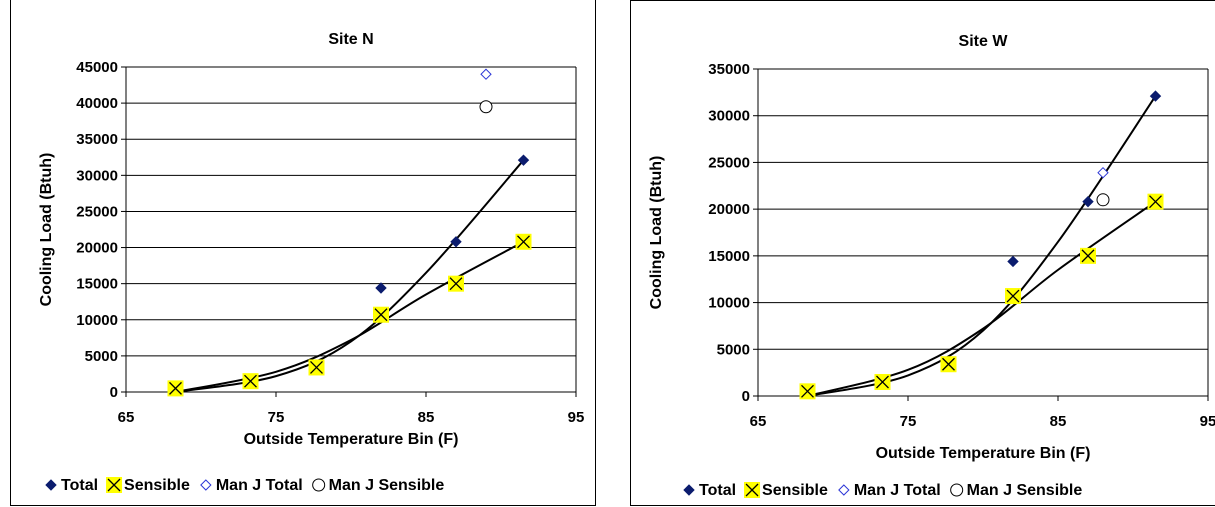 The height and width of the screenshot is (507, 1215). What do you see at coordinates (351, 439) in the screenshot?
I see `chart0-xlabel: Outside Temperature Bin (F)` at bounding box center [351, 439].